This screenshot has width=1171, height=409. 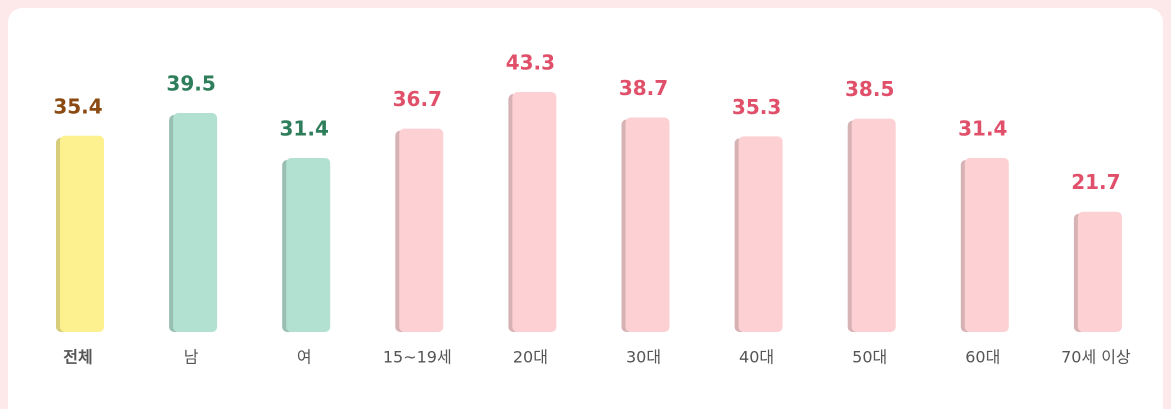 I want to click on value-label: 43.3, so click(x=530, y=63).